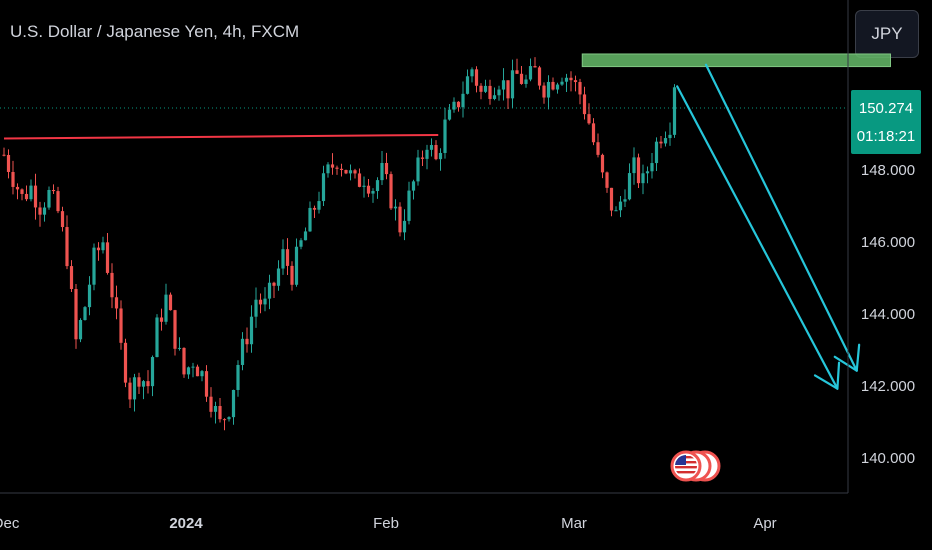  I want to click on price-tag-countdown: 01:18:21, so click(886, 136).